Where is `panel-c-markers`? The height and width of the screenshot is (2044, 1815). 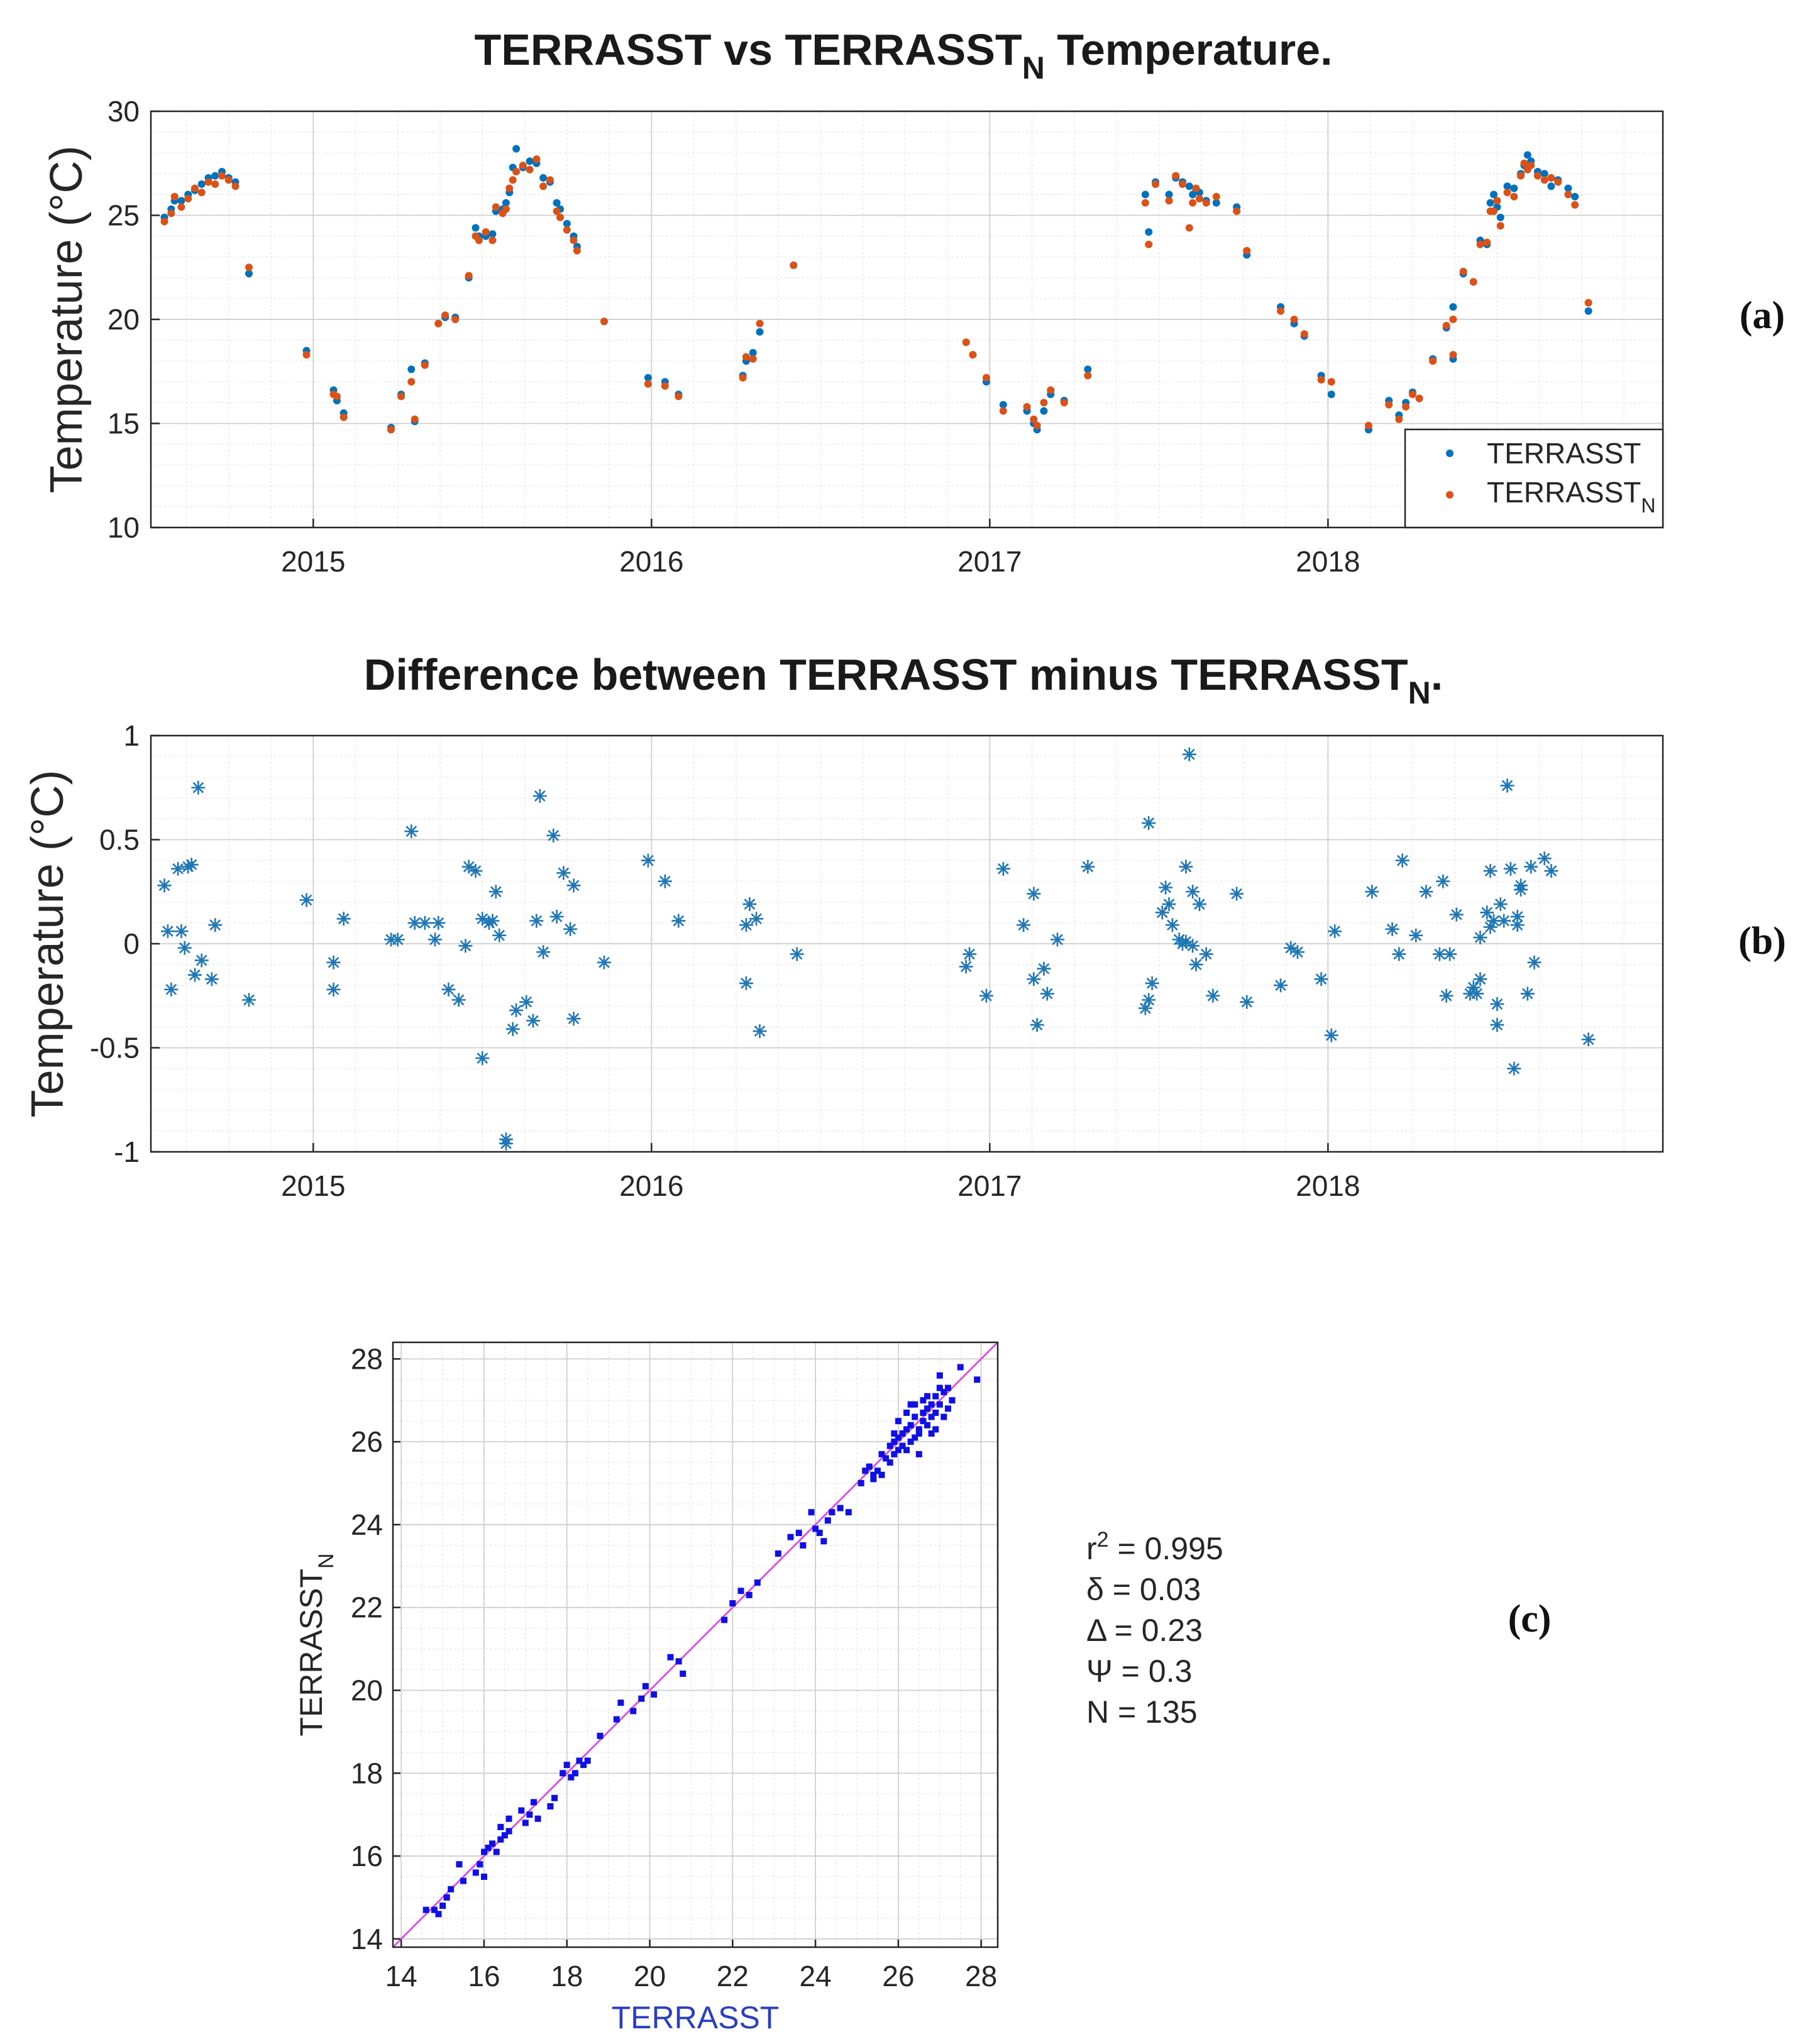
panel-c-markers is located at coordinates (701, 1641).